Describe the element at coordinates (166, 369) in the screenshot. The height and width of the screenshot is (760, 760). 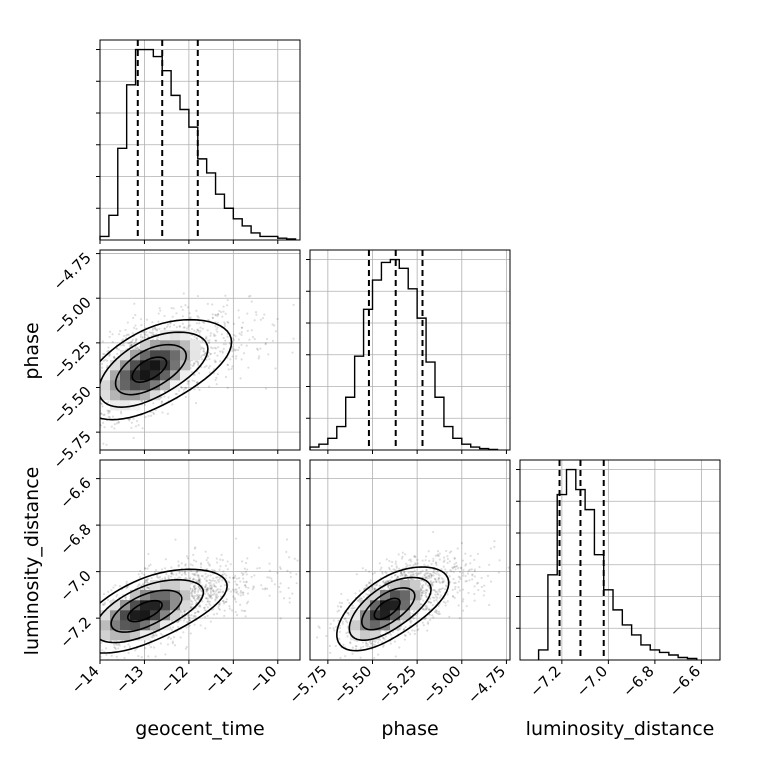
I see `contour-line` at that location.